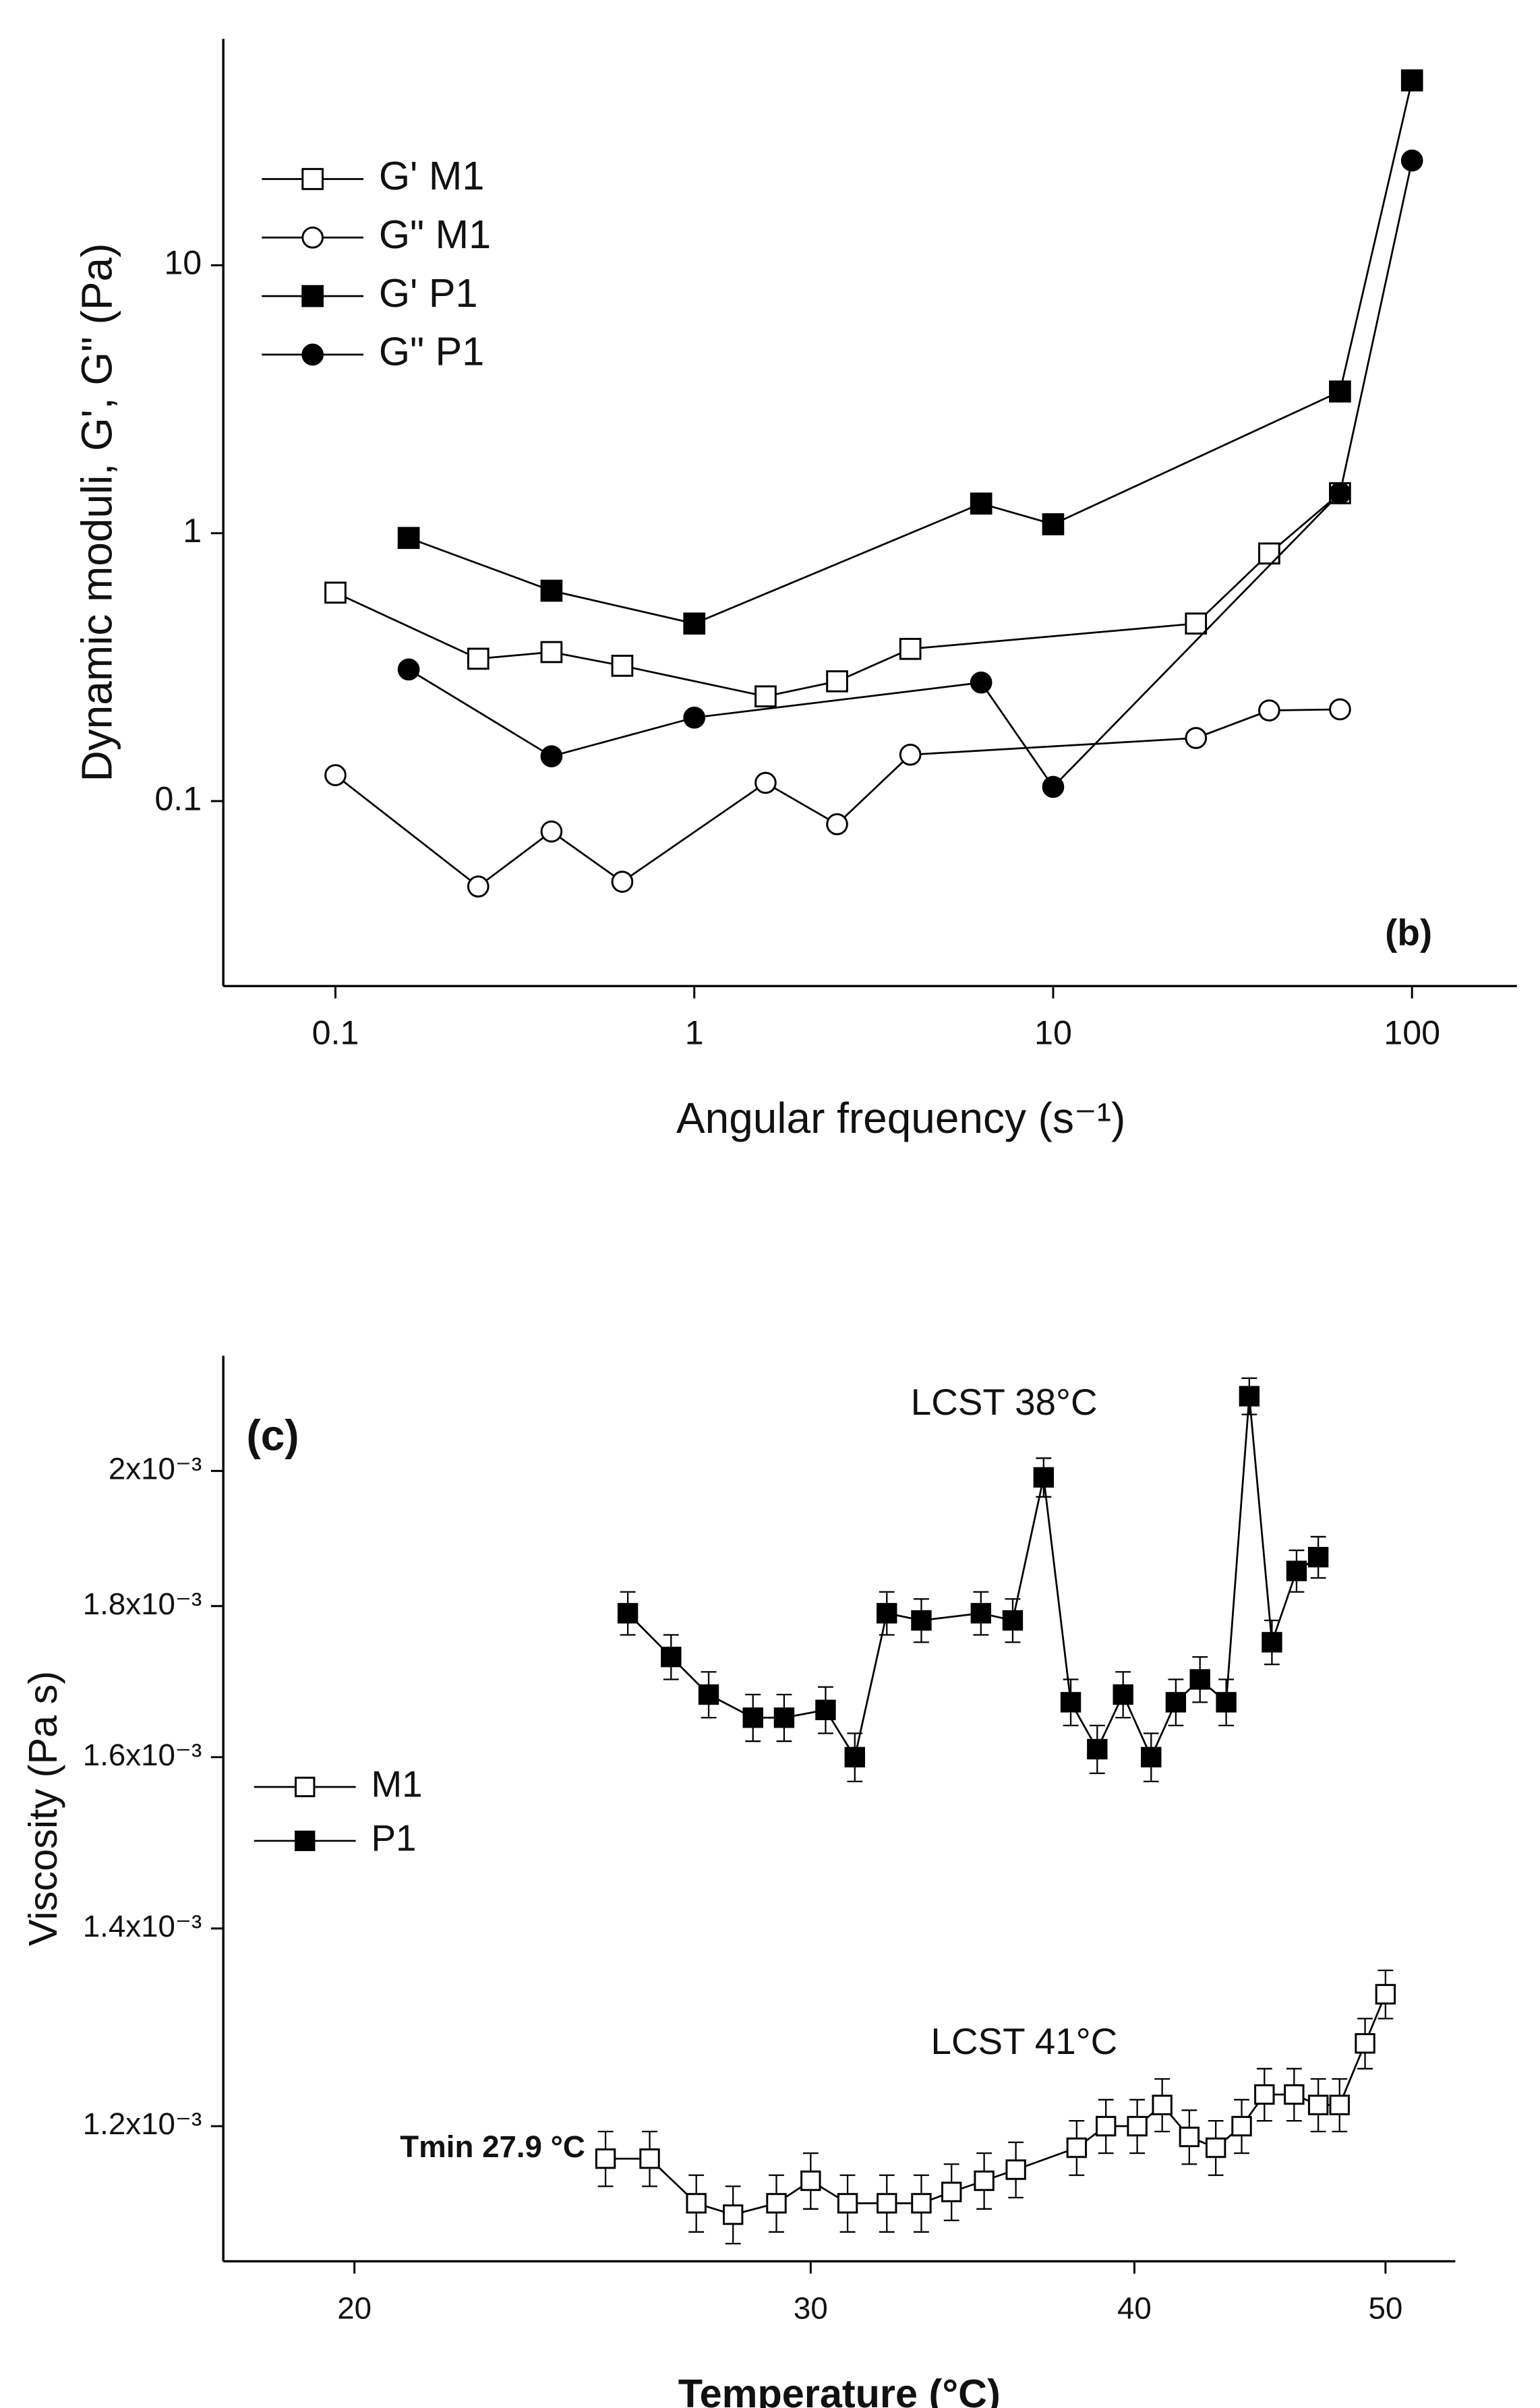 Image resolution: width=1540 pixels, height=2408 pixels. I want to click on annotation: LCST 38°C, so click(1004, 1402).